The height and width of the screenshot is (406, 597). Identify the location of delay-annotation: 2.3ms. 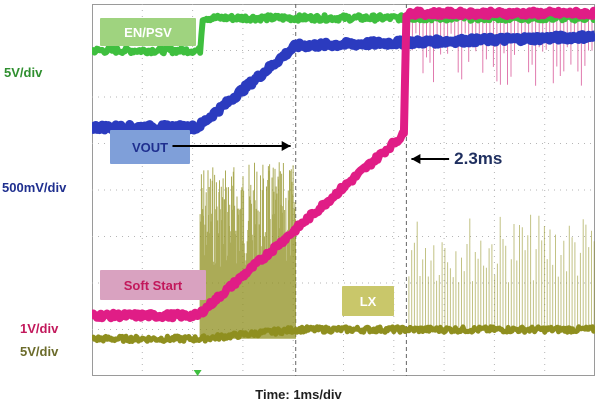
(478, 158).